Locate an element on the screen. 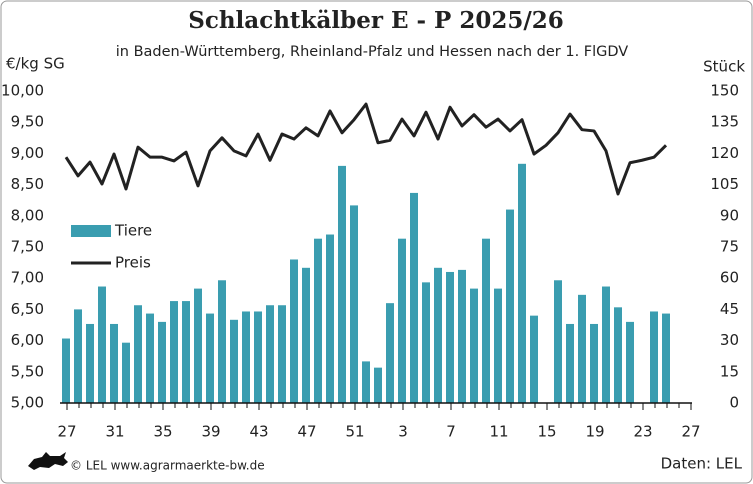  y2-tick-label: 150 is located at coordinates (724, 91).